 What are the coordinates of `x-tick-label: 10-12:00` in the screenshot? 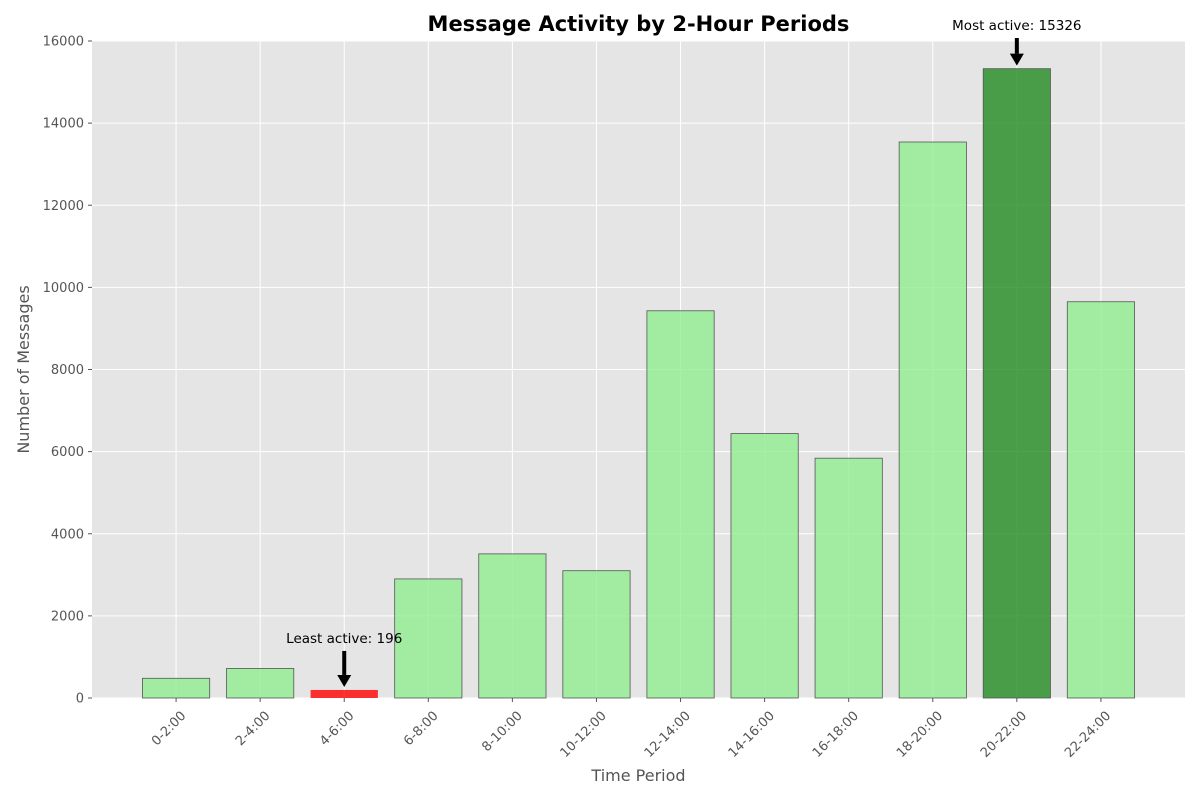 It's located at (584, 735).